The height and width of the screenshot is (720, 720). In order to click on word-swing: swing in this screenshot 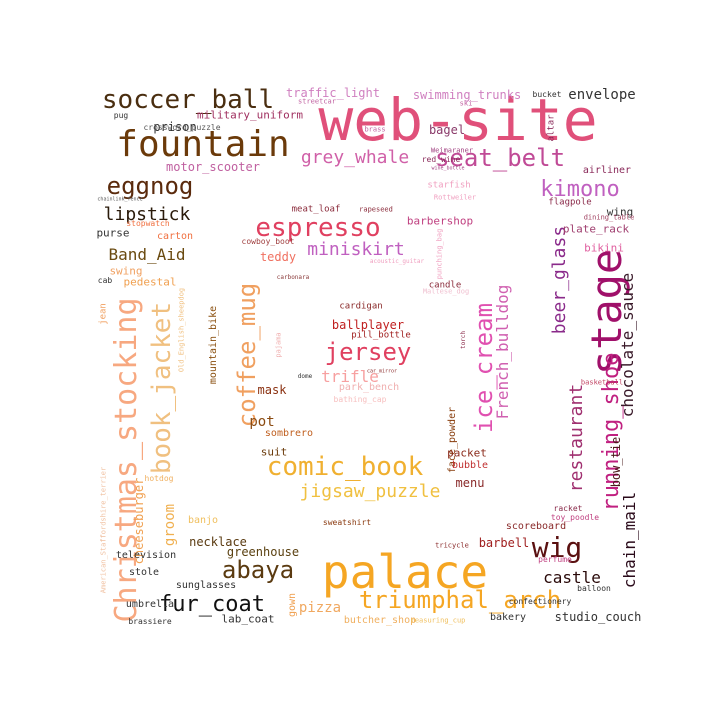, I will do `click(126, 271)`.